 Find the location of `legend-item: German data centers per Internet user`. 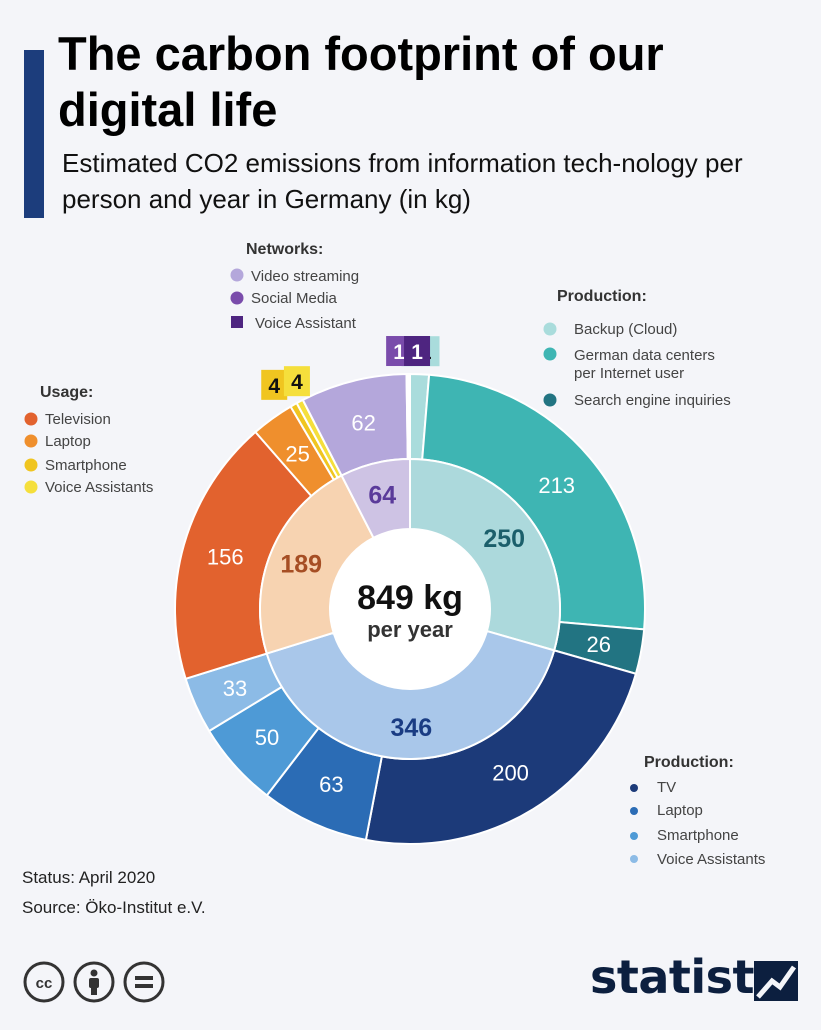

legend-item: German data centers per Internet user is located at coordinates (646, 364).